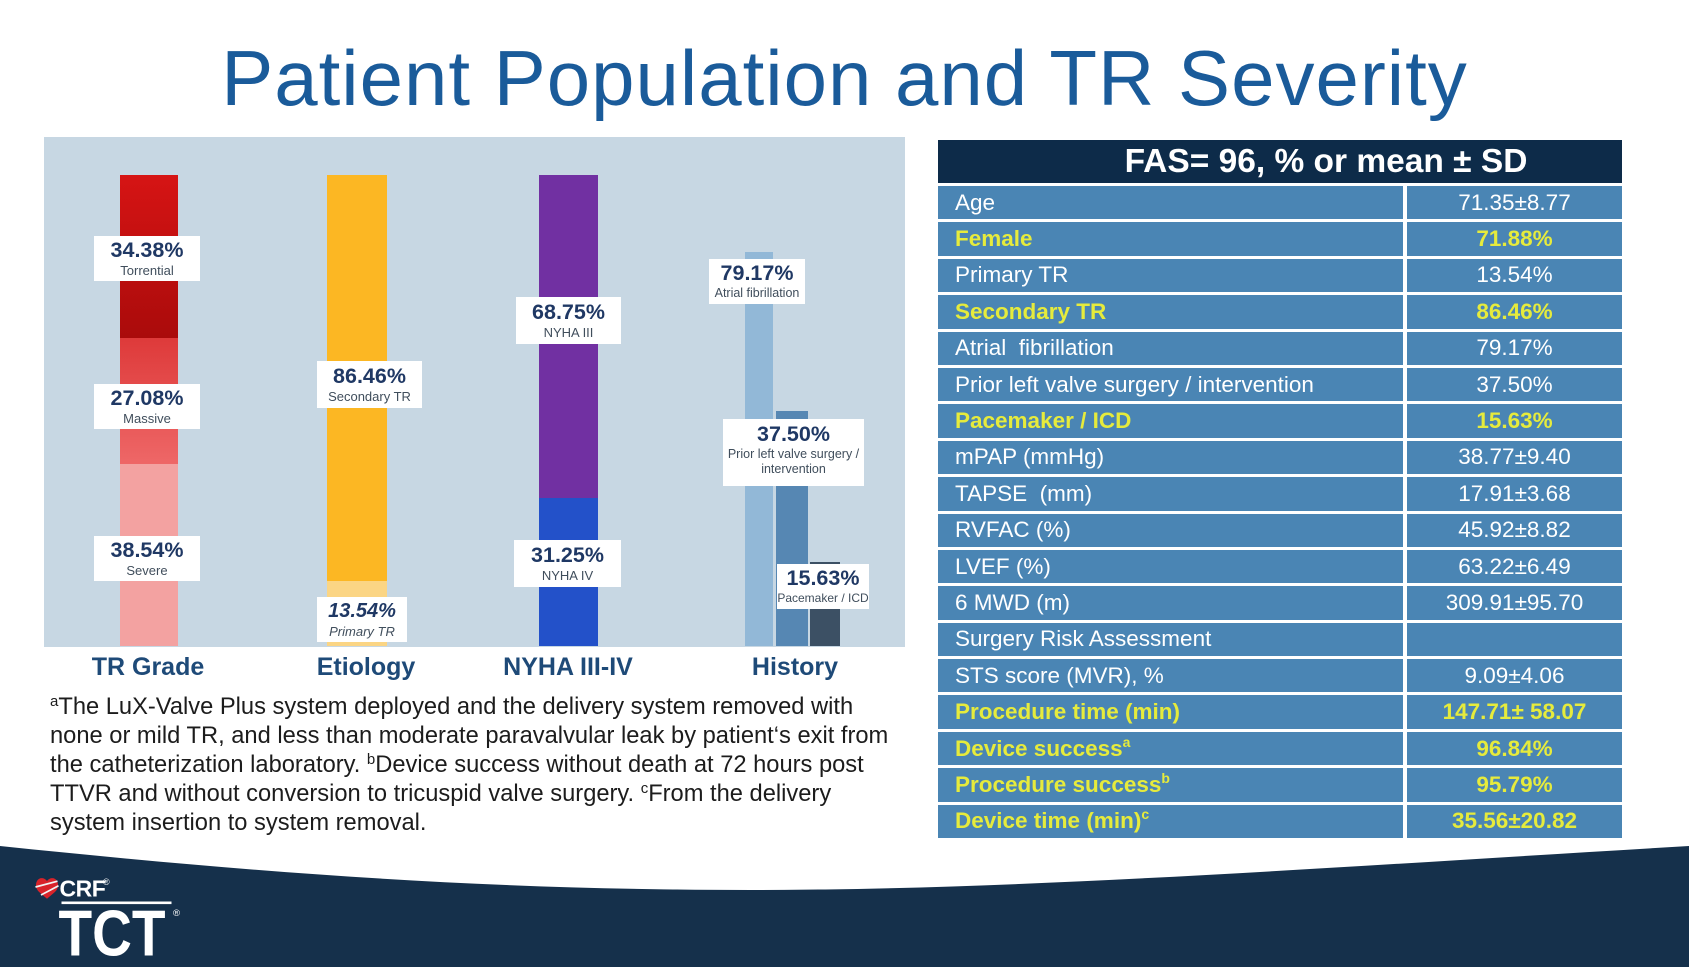 Image resolution: width=1689 pixels, height=967 pixels. What do you see at coordinates (112, 931) in the screenshot?
I see `svg-text: TCT` at bounding box center [112, 931].